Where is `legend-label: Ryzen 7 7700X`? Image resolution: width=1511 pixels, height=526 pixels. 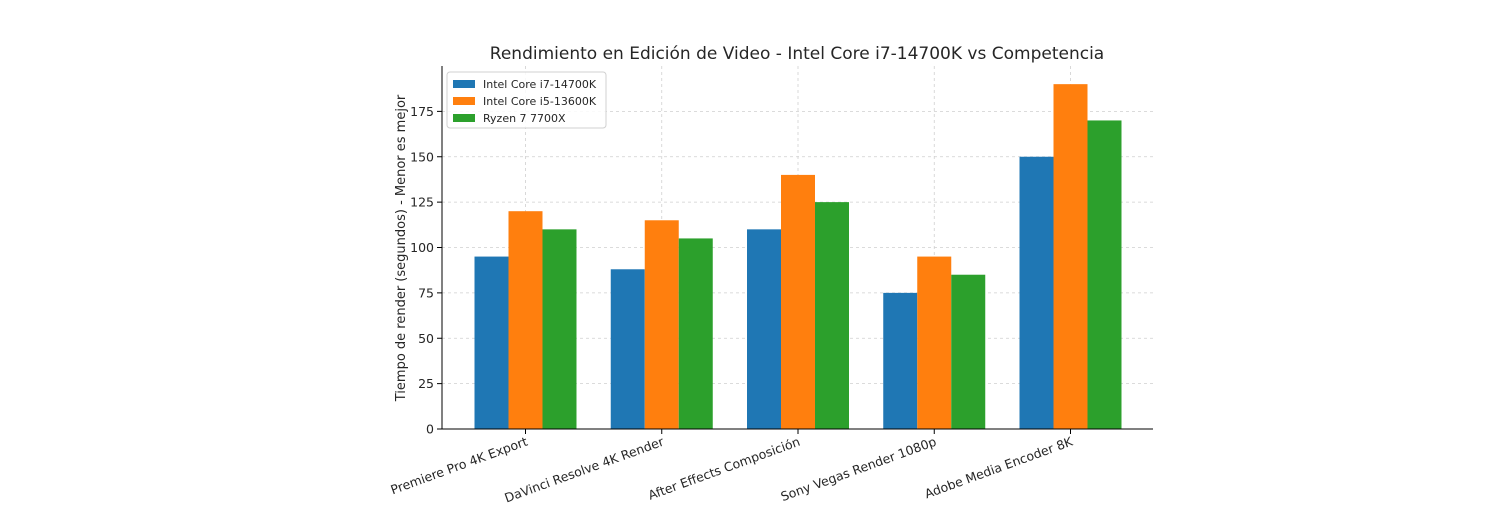 legend-label: Ryzen 7 7700X is located at coordinates (524, 118).